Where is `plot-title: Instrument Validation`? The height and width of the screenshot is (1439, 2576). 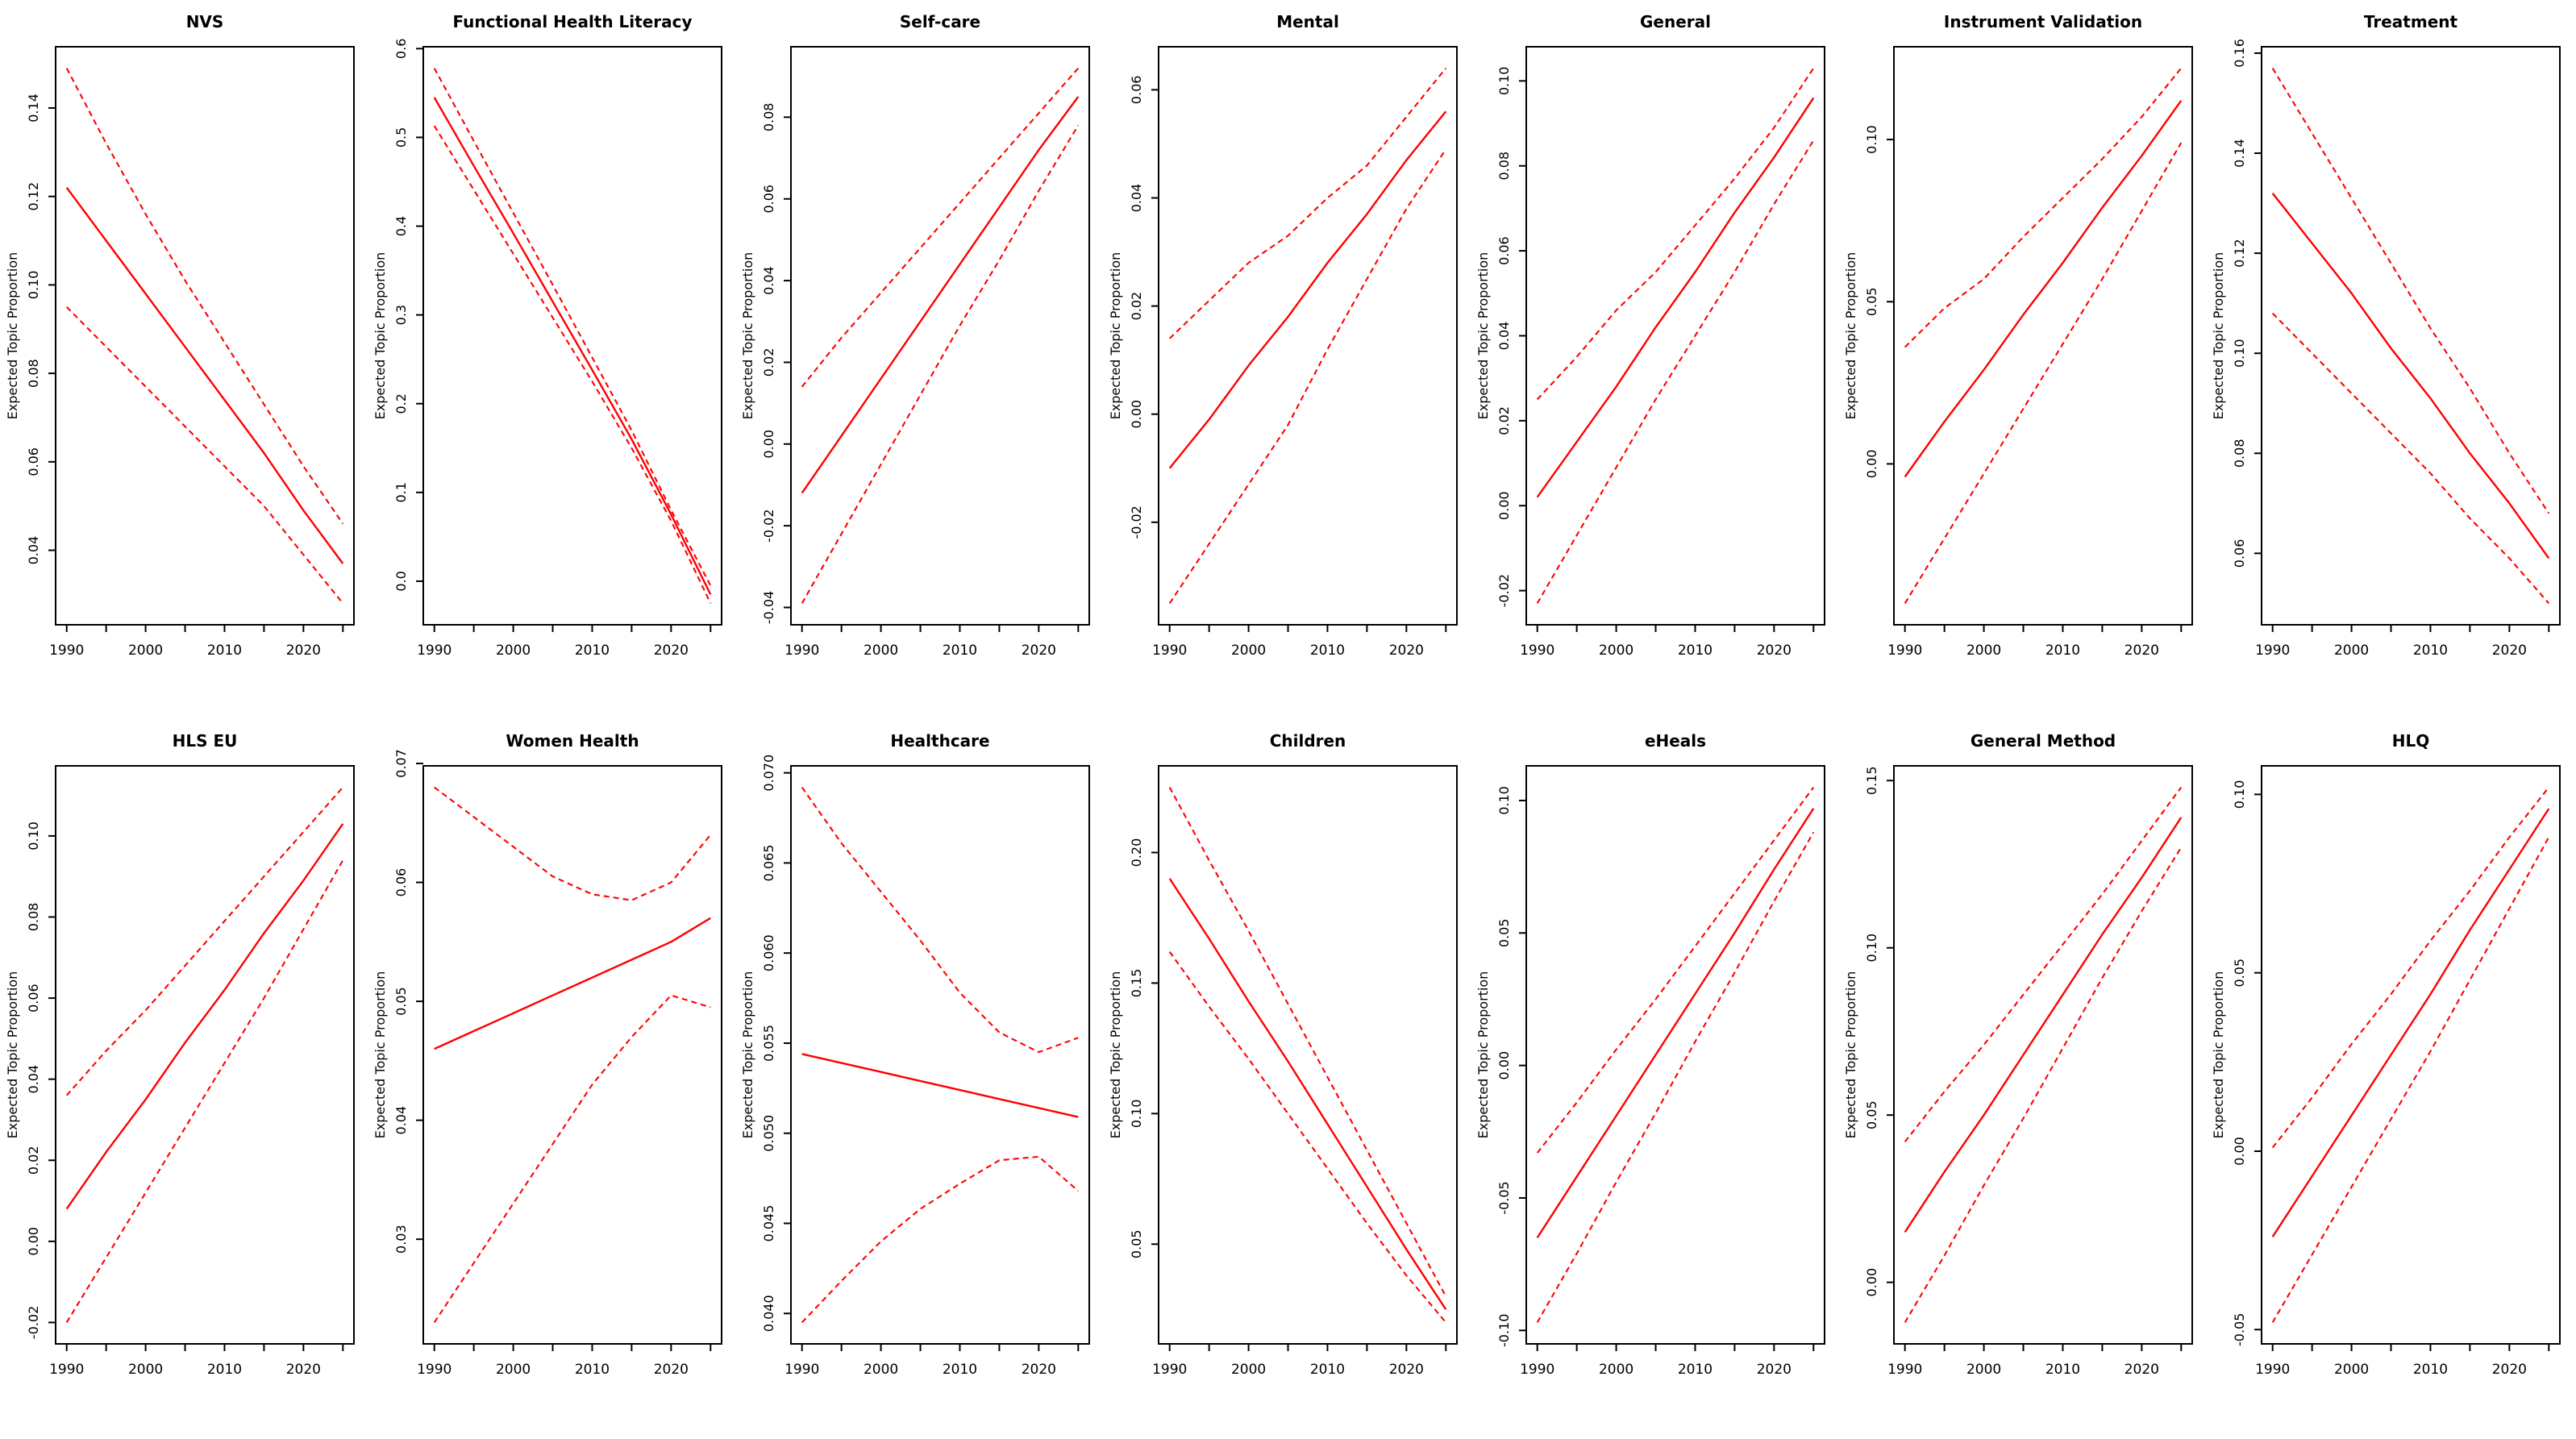
plot-title: Instrument Validation is located at coordinates (2043, 21).